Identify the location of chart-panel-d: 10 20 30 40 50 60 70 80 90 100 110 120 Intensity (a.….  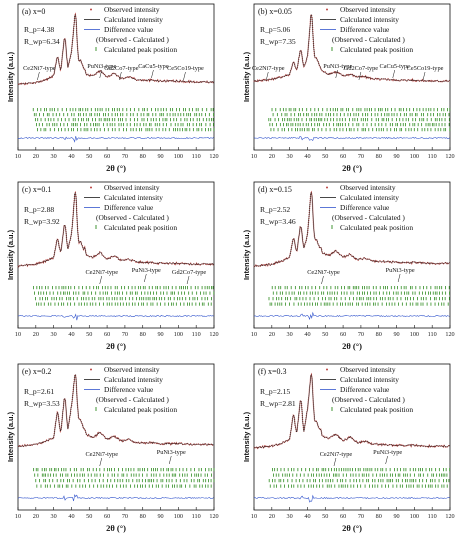
(348, 266).